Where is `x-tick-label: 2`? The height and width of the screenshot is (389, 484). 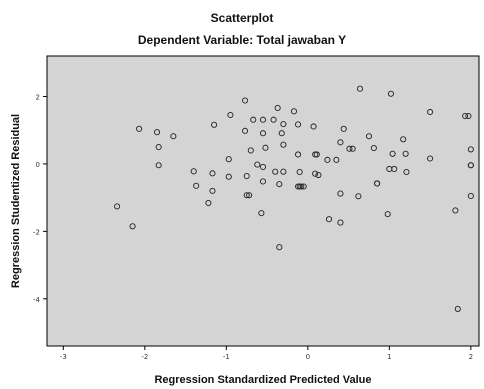
x-tick-label: 2 is located at coordinates (471, 357).